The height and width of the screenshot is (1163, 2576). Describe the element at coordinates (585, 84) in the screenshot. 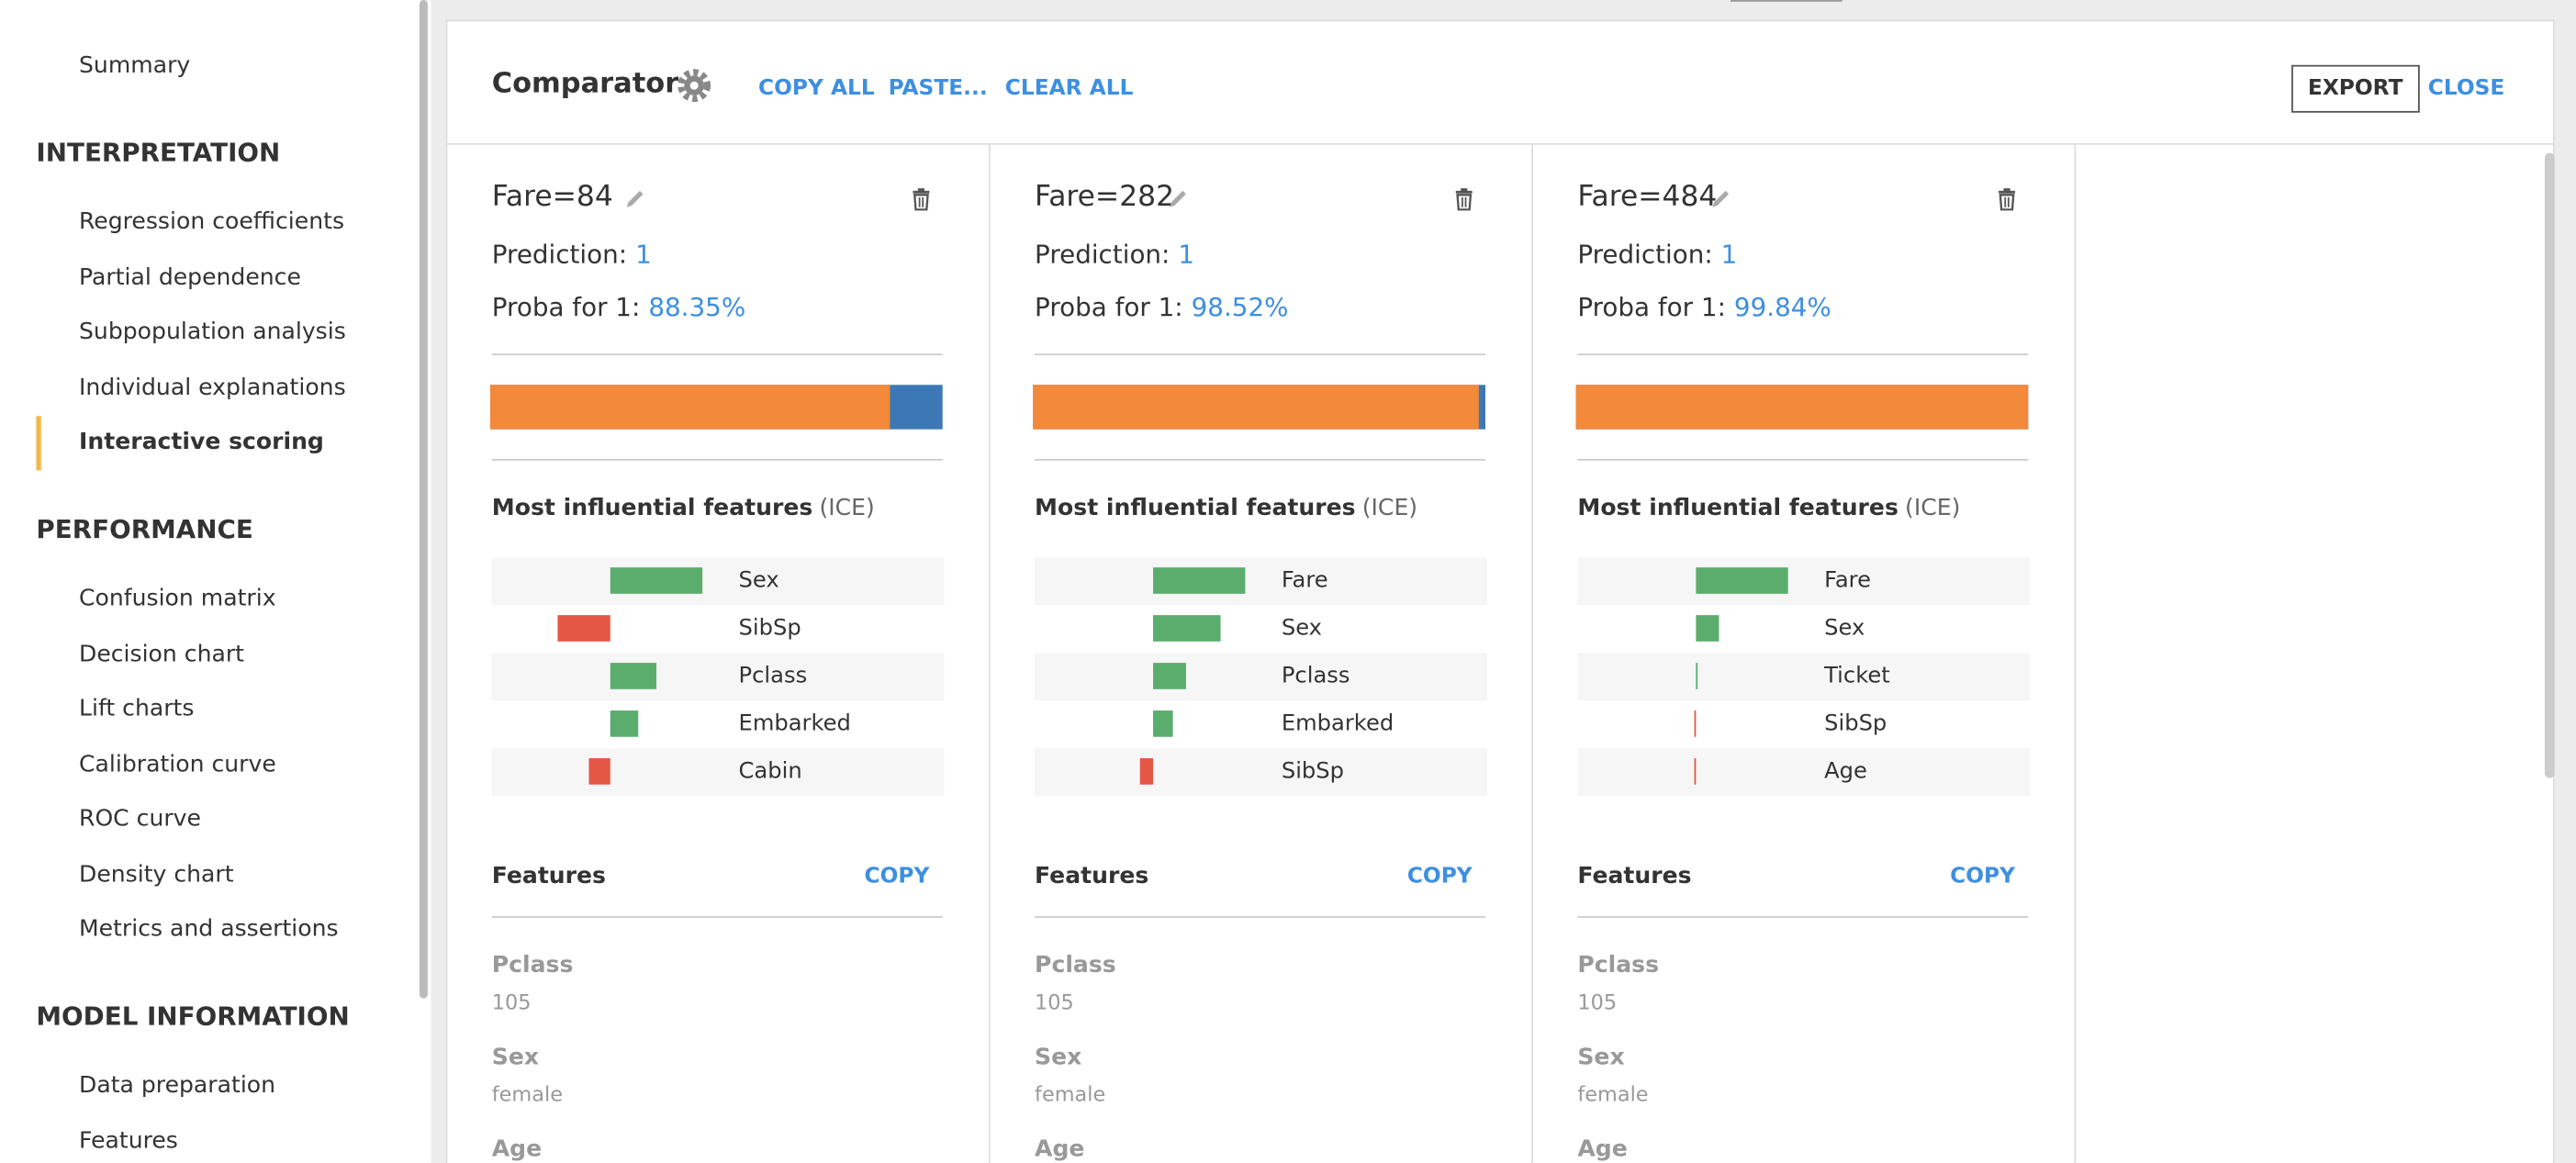

I see `comparator-title: Comparator` at that location.